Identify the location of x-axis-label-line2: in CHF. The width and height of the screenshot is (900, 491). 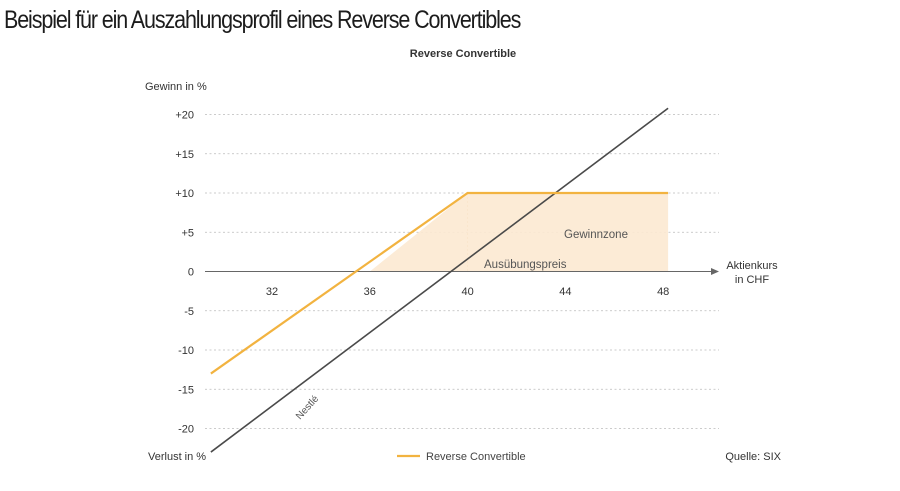
(752, 280).